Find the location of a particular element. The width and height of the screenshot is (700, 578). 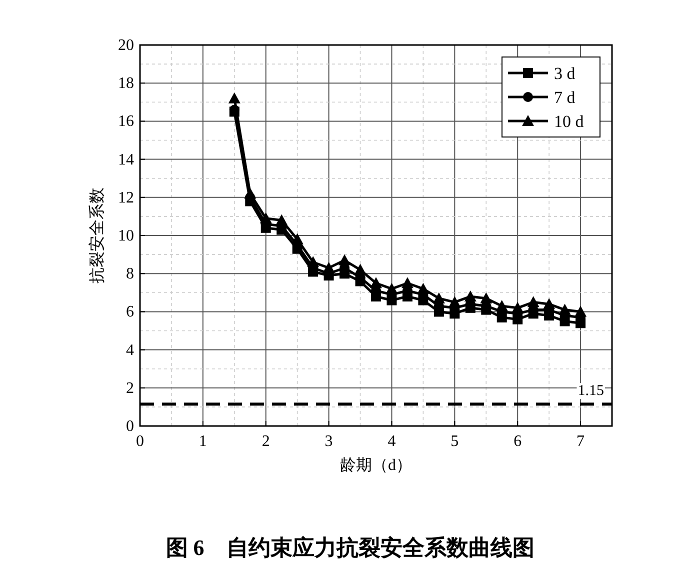

x-tick-label: 5 is located at coordinates (454, 441).